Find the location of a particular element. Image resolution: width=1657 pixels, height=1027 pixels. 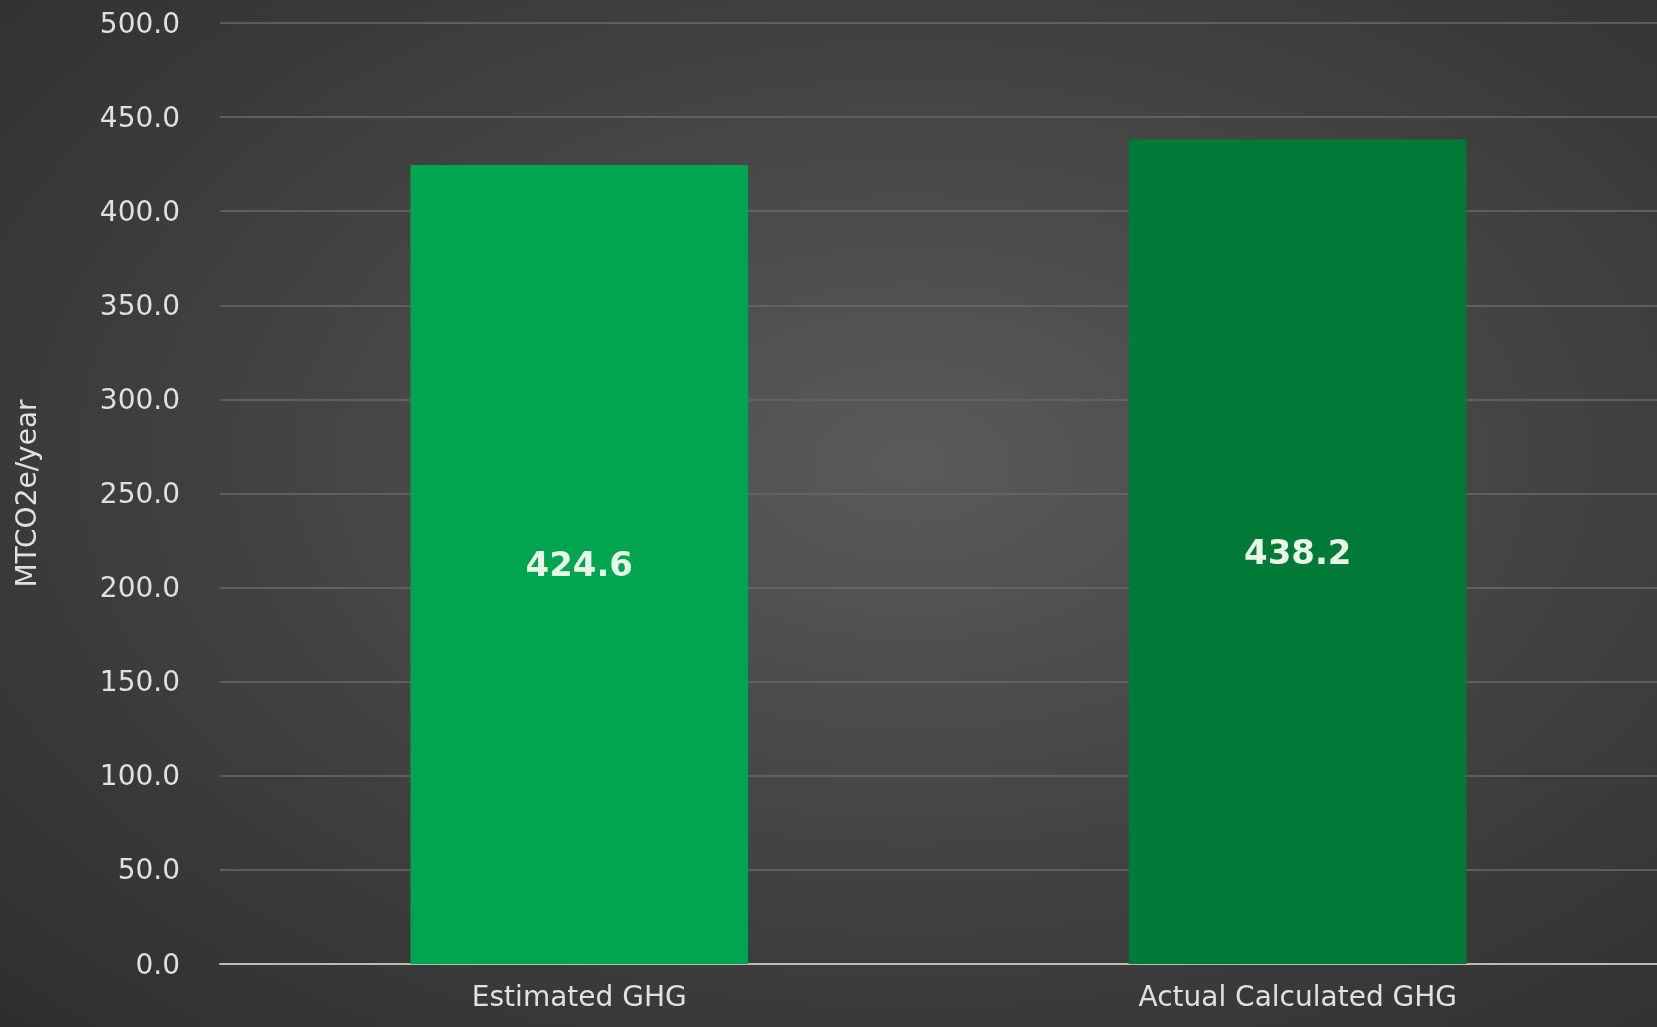

y-tick-label: 450.0 is located at coordinates (139, 117).